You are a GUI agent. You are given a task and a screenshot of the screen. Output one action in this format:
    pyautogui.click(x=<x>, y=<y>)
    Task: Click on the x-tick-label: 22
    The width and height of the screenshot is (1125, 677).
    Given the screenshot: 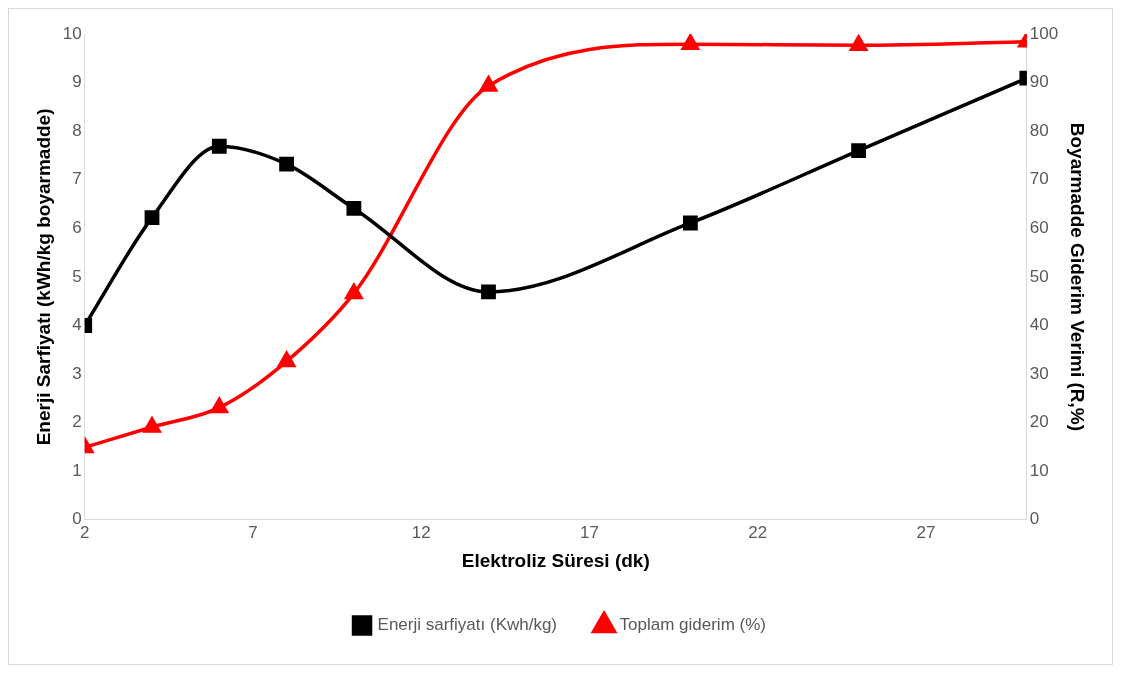 What is the action you would take?
    pyautogui.click(x=758, y=532)
    